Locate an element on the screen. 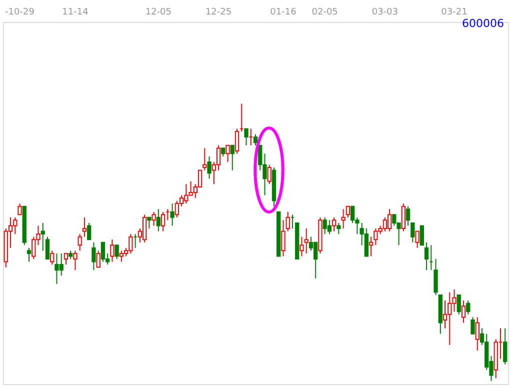 The height and width of the screenshot is (387, 511). chart-title: 600006 is located at coordinates (483, 23).